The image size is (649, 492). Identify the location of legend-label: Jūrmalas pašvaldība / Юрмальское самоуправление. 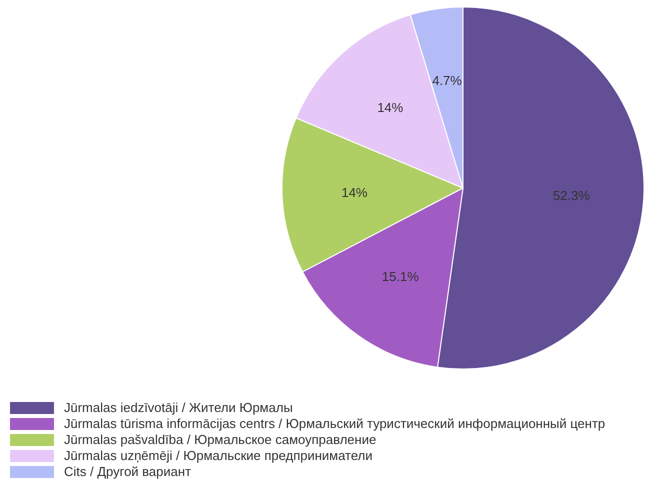
(220, 440).